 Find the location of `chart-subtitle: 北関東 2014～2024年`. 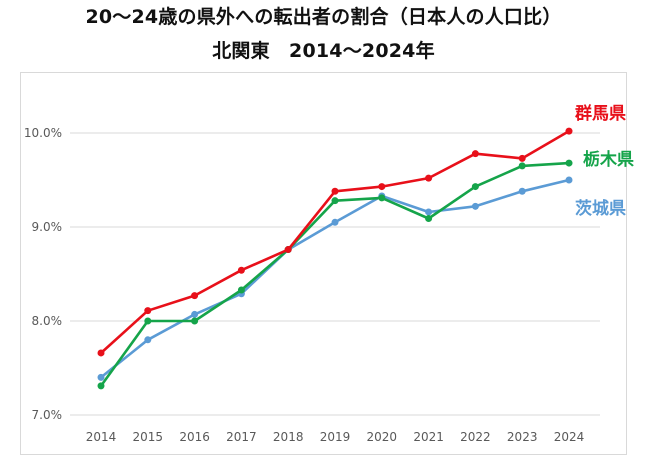

chart-subtitle: 北関東 2014～2024年 is located at coordinates (323, 51).